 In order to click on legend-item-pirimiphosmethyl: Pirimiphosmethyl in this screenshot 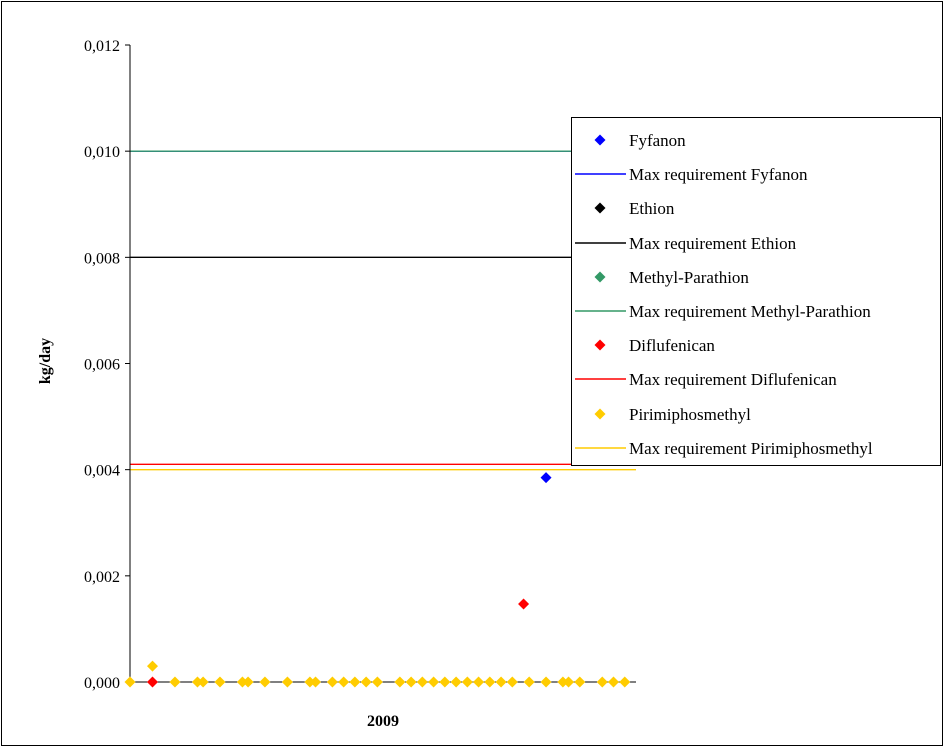, I will do `click(756, 415)`.